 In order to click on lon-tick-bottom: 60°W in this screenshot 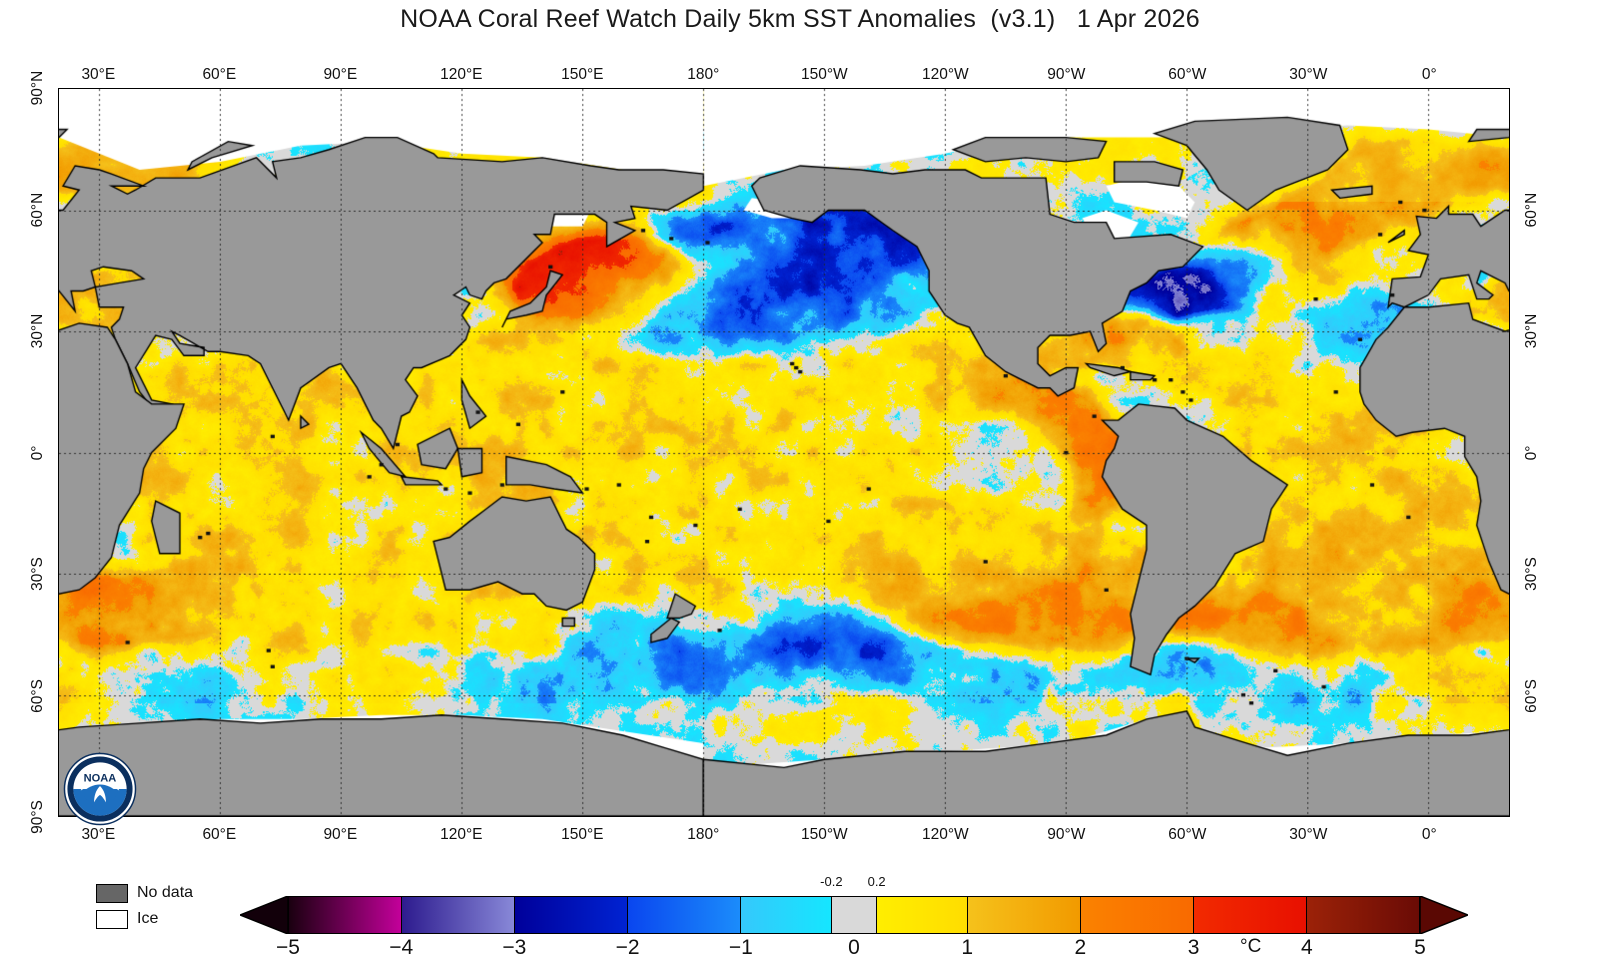, I will do `click(1187, 834)`.